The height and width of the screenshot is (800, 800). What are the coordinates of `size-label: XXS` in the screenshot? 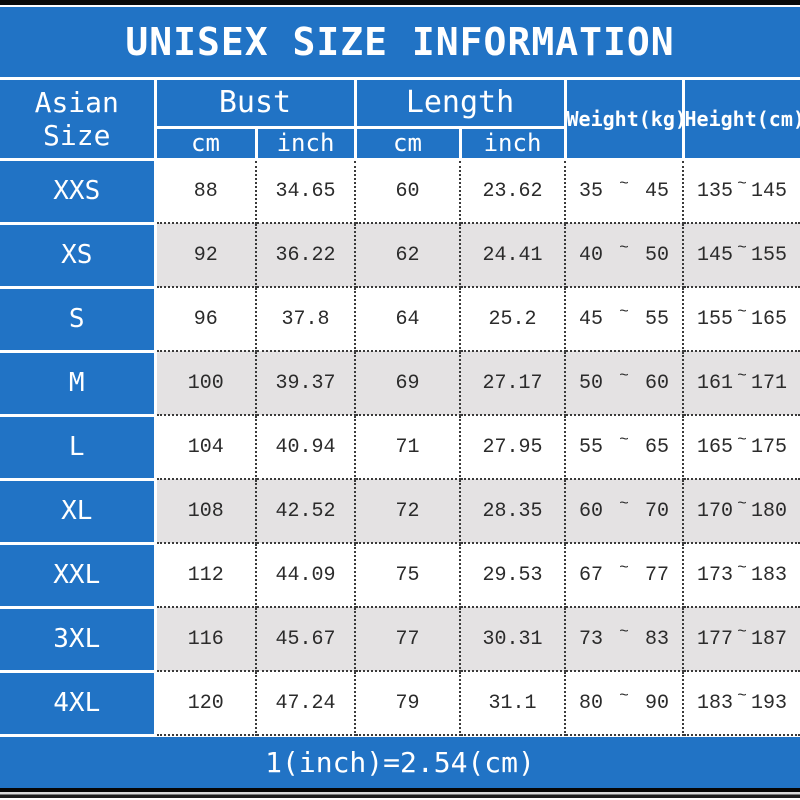 It's located at (78, 191).